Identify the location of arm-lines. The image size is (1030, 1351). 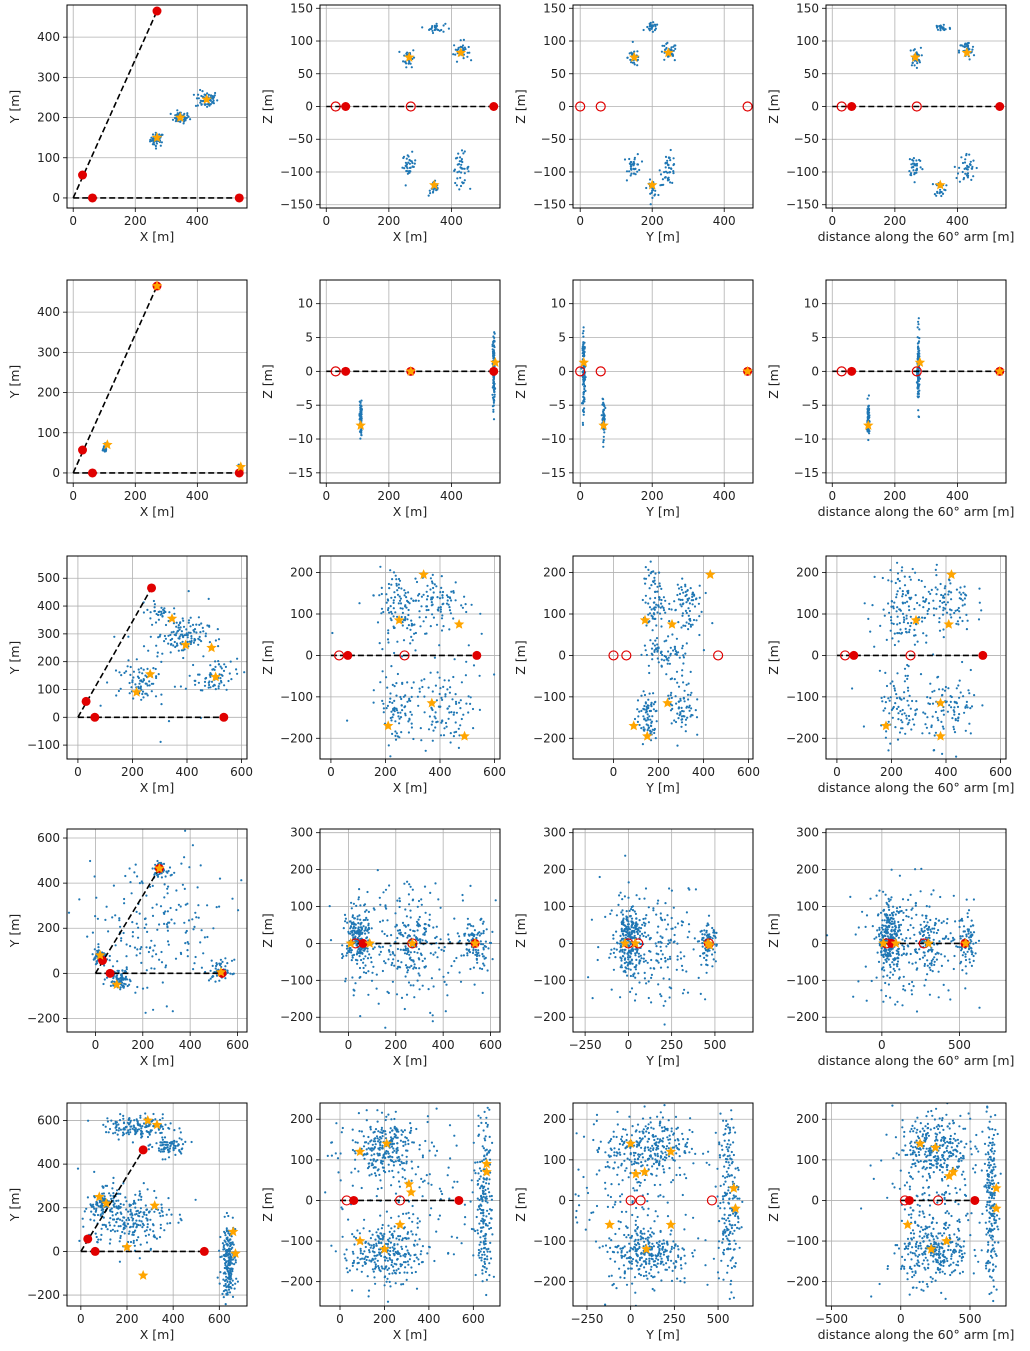
(156, 104).